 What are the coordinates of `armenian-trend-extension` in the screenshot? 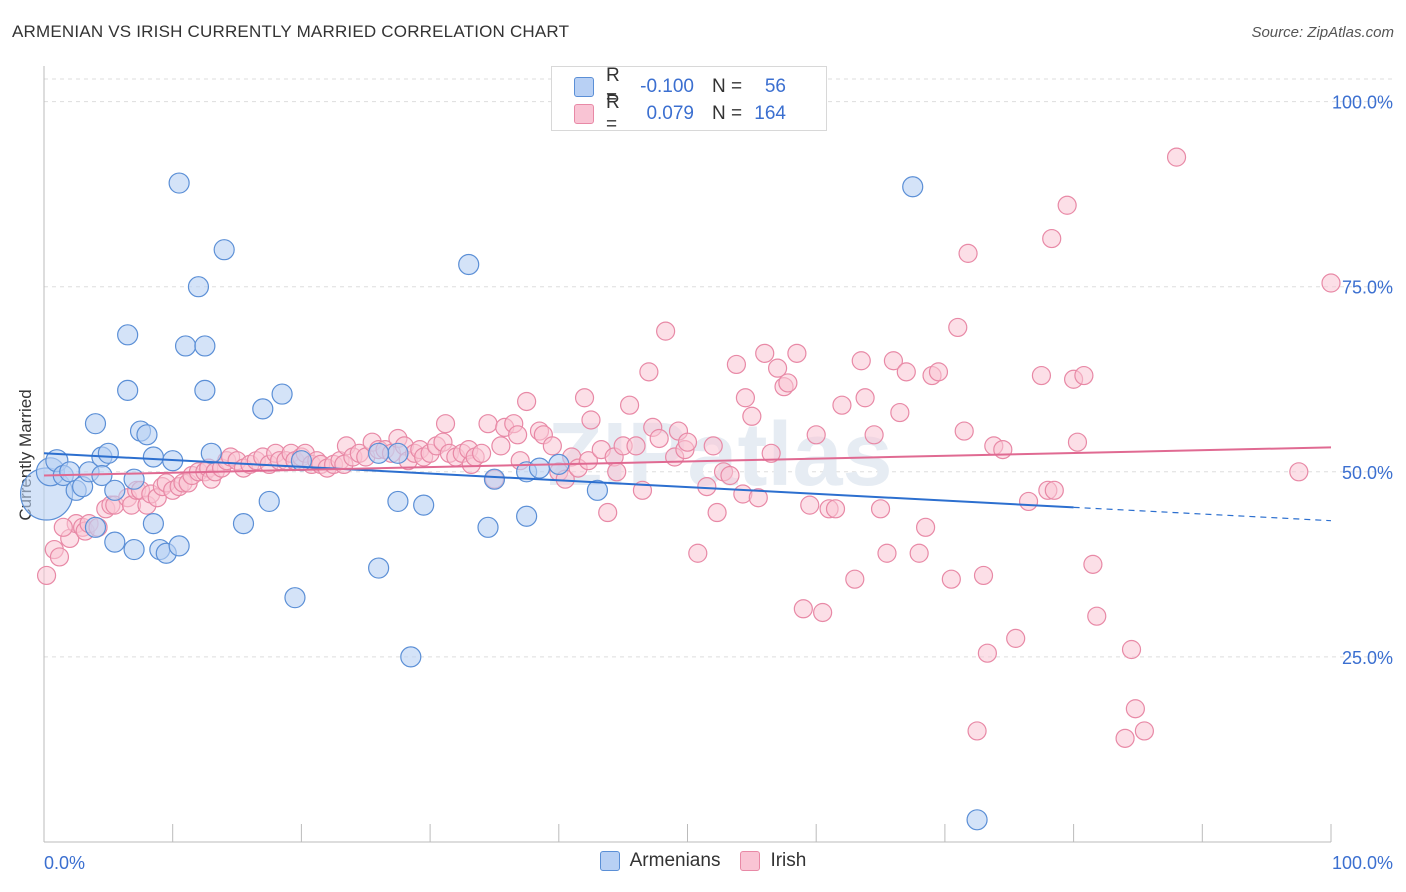 It's located at (1202, 514).